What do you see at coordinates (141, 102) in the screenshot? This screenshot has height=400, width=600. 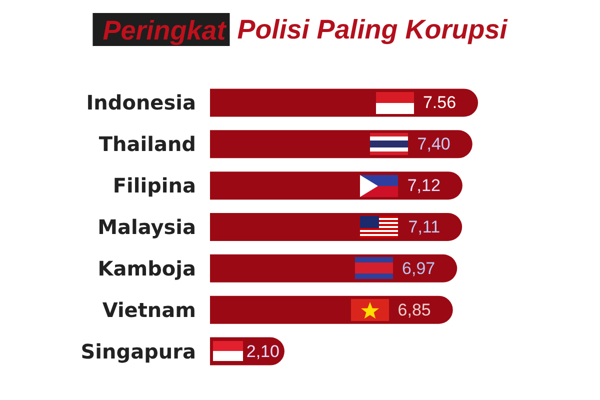 I see `y-tick-label: Indonesia` at bounding box center [141, 102].